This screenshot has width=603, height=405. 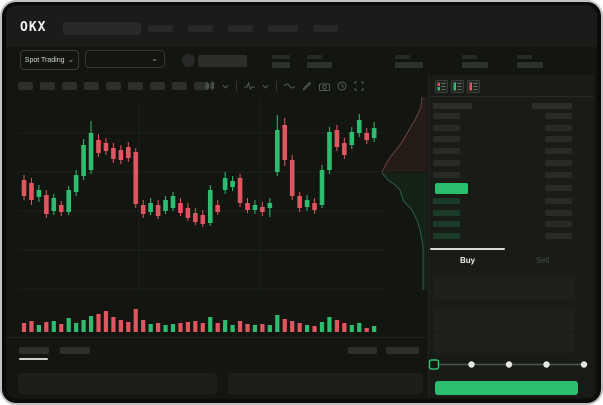 What do you see at coordinates (125, 59) in the screenshot?
I see `pair-selector-dropdown: ⌄` at bounding box center [125, 59].